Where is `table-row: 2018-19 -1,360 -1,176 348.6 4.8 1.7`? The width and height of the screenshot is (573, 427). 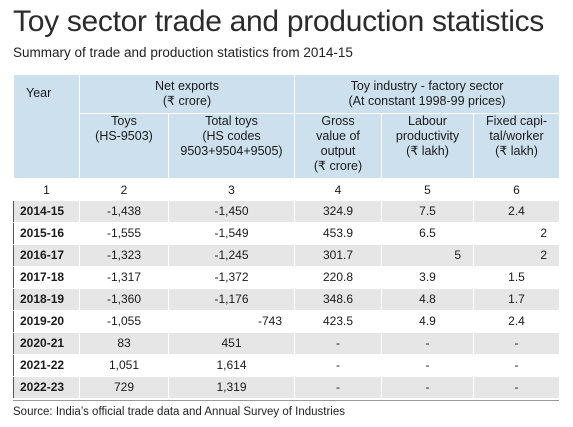 table-row: 2018-19 -1,360 -1,176 348.6 4.8 1.7 is located at coordinates (287, 299).